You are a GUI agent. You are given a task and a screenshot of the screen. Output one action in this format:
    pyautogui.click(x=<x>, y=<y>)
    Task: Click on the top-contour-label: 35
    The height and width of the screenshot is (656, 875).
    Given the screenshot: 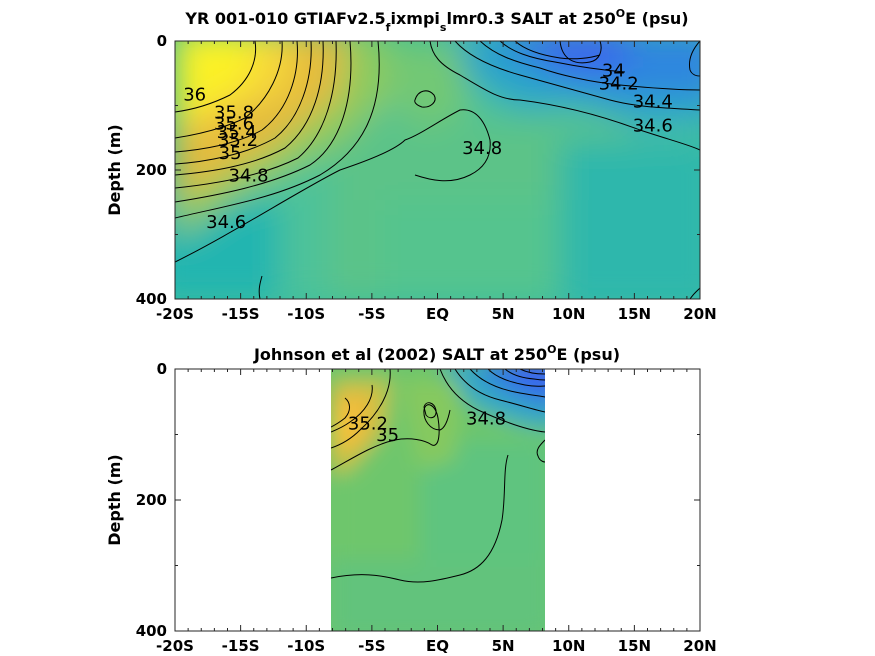 What is the action you would take?
    pyautogui.click(x=230, y=153)
    